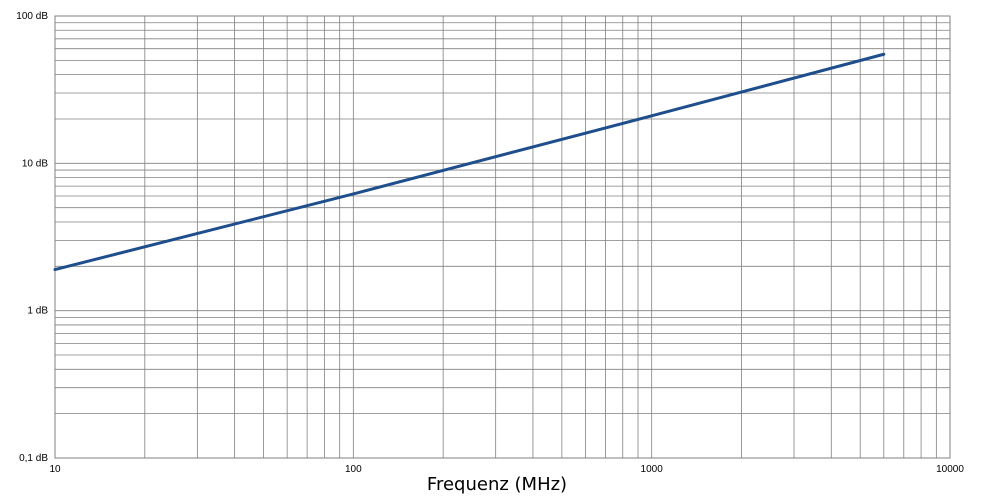 The image size is (981, 497). Describe the element at coordinates (497, 484) in the screenshot. I see `x-axis-label: Frequenz (MHz)` at that location.